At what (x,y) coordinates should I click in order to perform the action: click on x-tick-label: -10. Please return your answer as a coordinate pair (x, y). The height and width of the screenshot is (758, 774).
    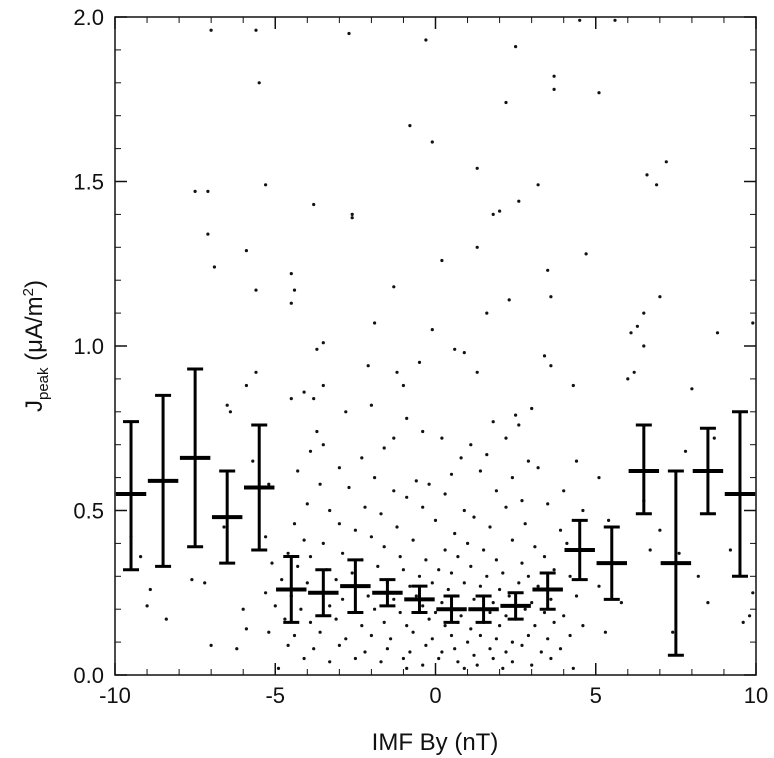
    Looking at the image, I should click on (115, 695).